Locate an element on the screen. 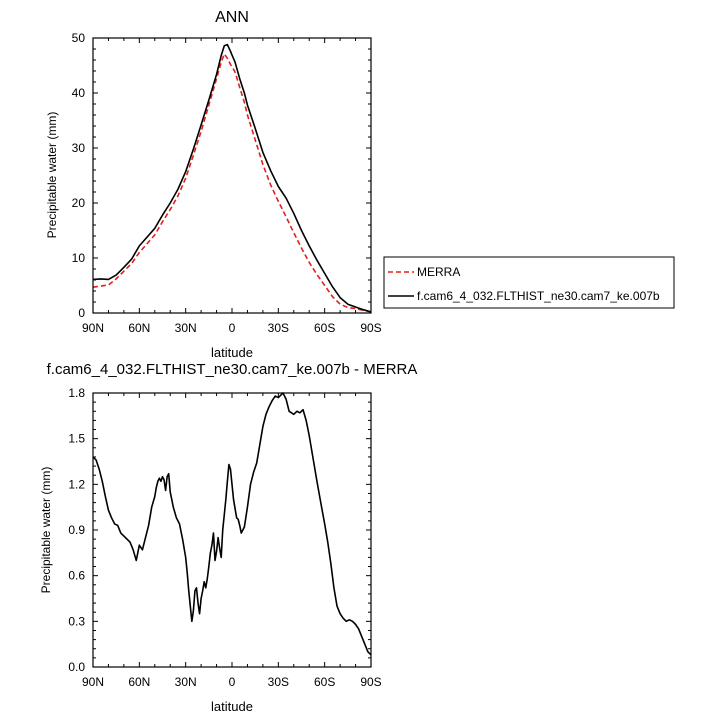 This screenshot has width=721, height=720. bottom-plot-frame is located at coordinates (232, 530).